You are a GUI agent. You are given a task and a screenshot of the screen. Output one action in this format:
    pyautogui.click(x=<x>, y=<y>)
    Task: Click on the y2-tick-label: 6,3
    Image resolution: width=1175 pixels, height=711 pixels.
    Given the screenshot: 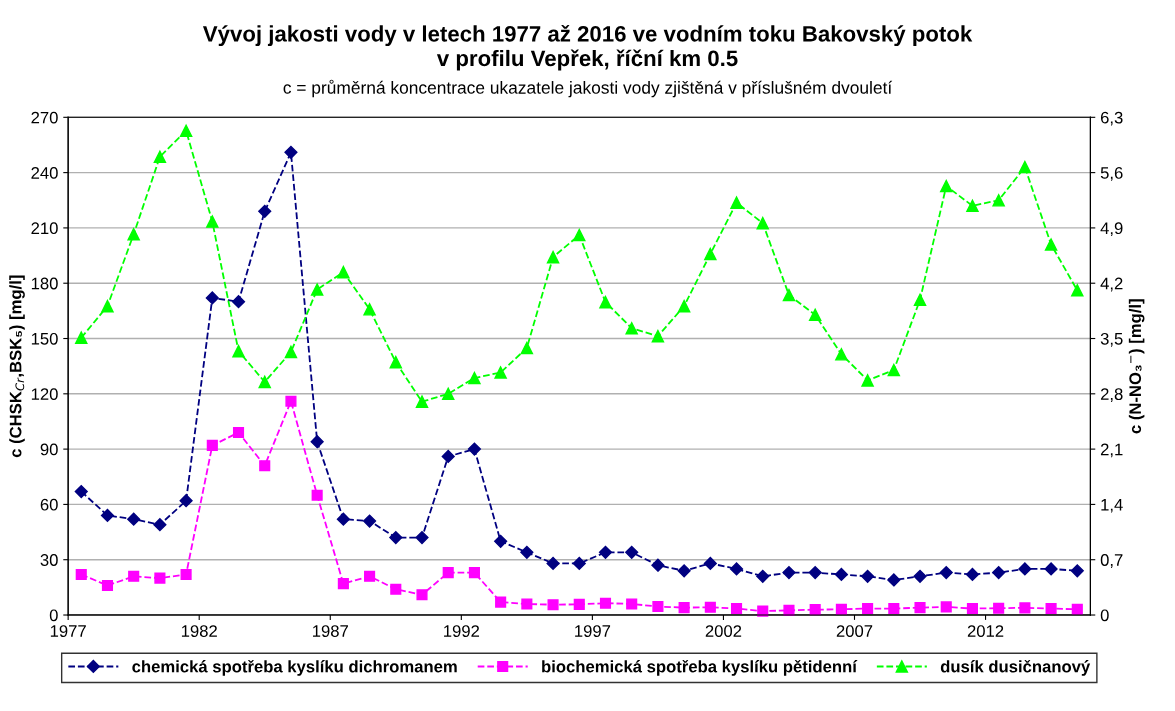 What is the action you would take?
    pyautogui.click(x=1111, y=118)
    